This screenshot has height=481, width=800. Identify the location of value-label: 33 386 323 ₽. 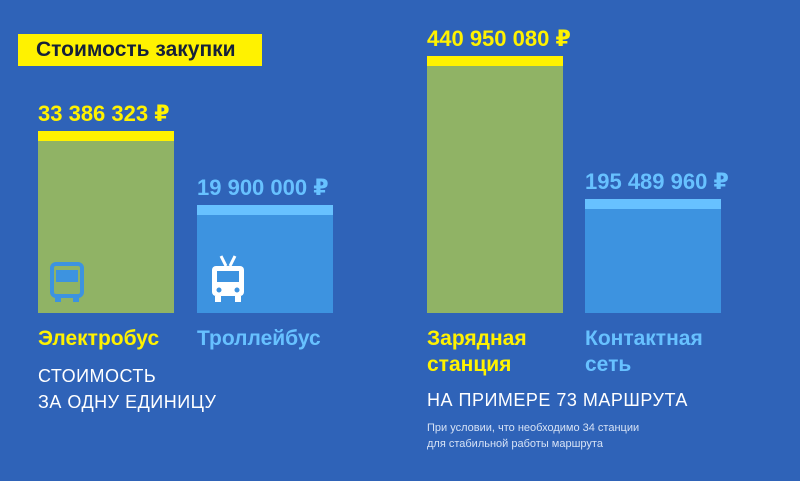
(104, 113).